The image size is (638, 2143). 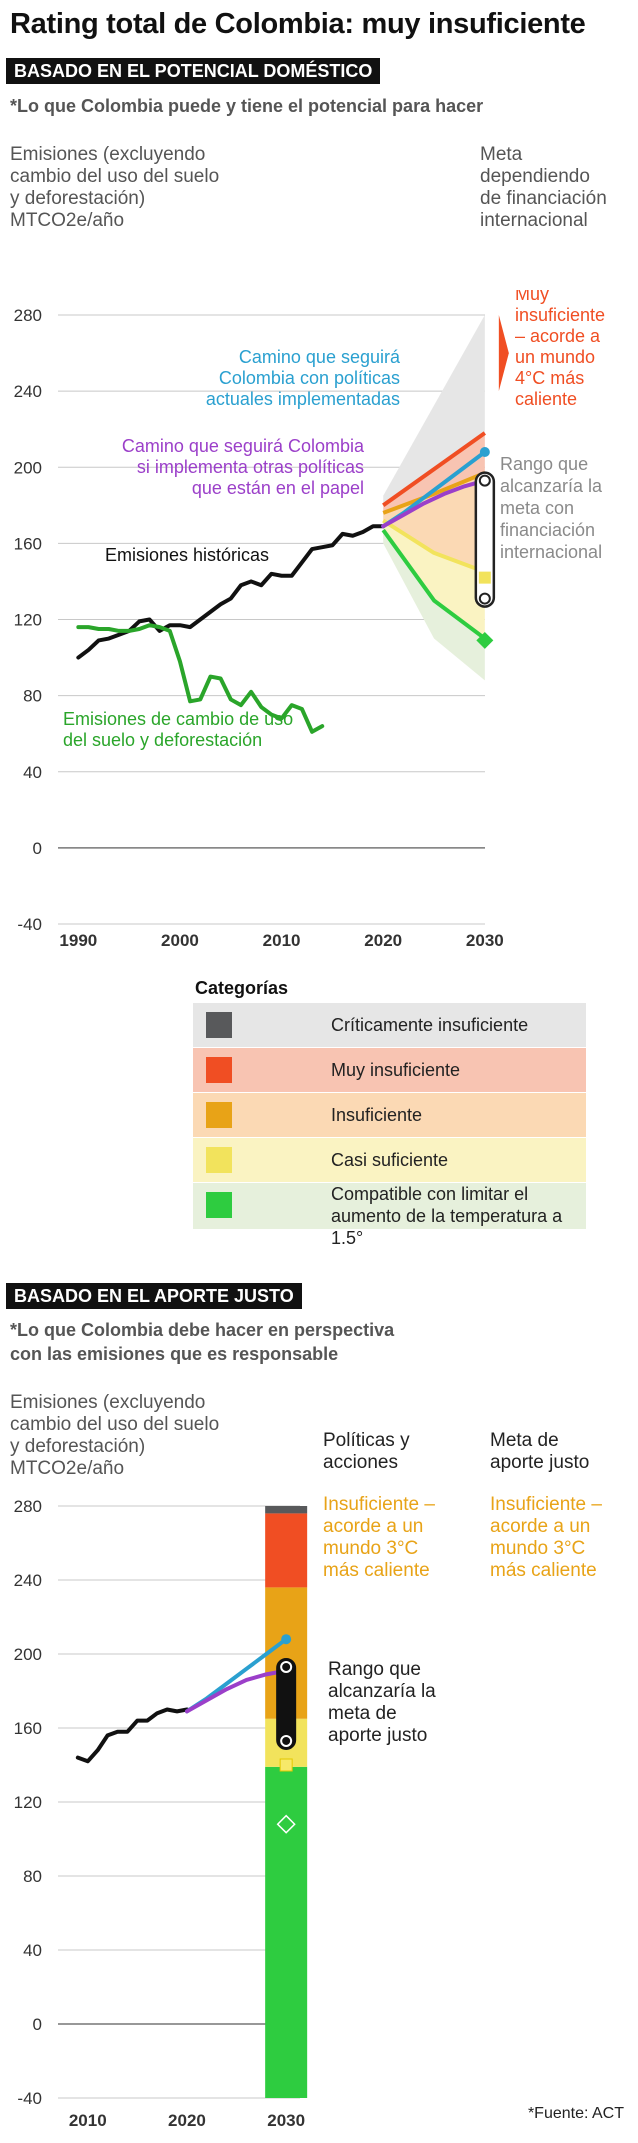 I want to click on legend-label-line: Casi suficiente, so click(x=390, y=1160).